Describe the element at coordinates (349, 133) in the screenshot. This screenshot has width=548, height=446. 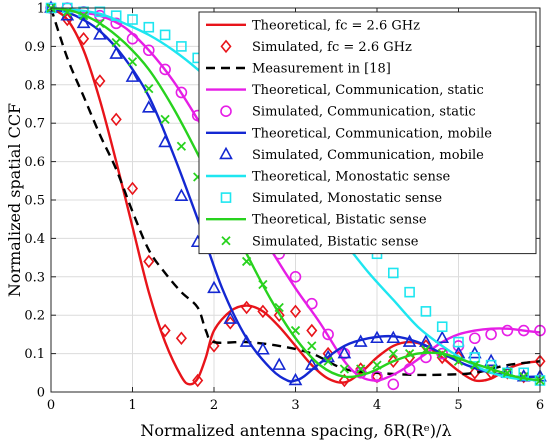
I see `legend-entry: Theoretical, Communication, mobile` at that location.